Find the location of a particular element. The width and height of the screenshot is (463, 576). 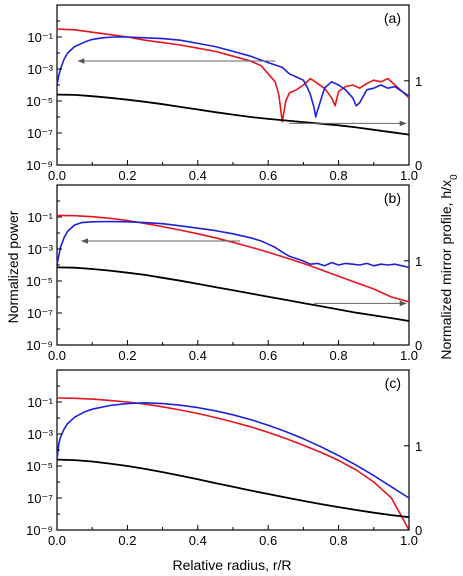

y-axis-title-right-main: Normalized mirror profile, h/x is located at coordinates (446, 270).